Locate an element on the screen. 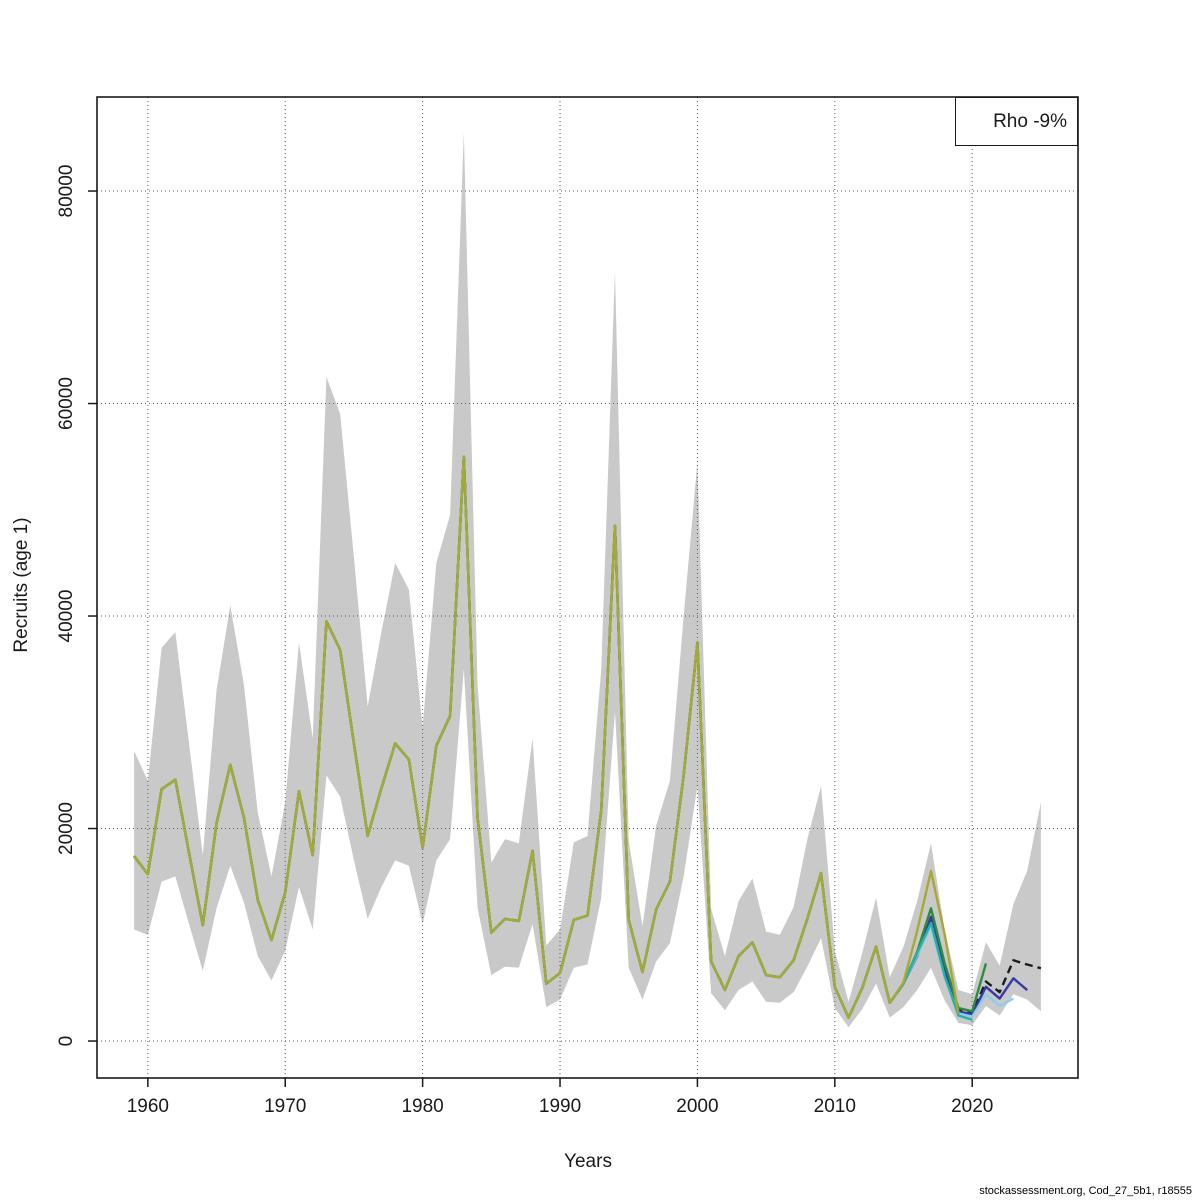 The image size is (1200, 1200). svg-text: 1980 is located at coordinates (422, 1106).